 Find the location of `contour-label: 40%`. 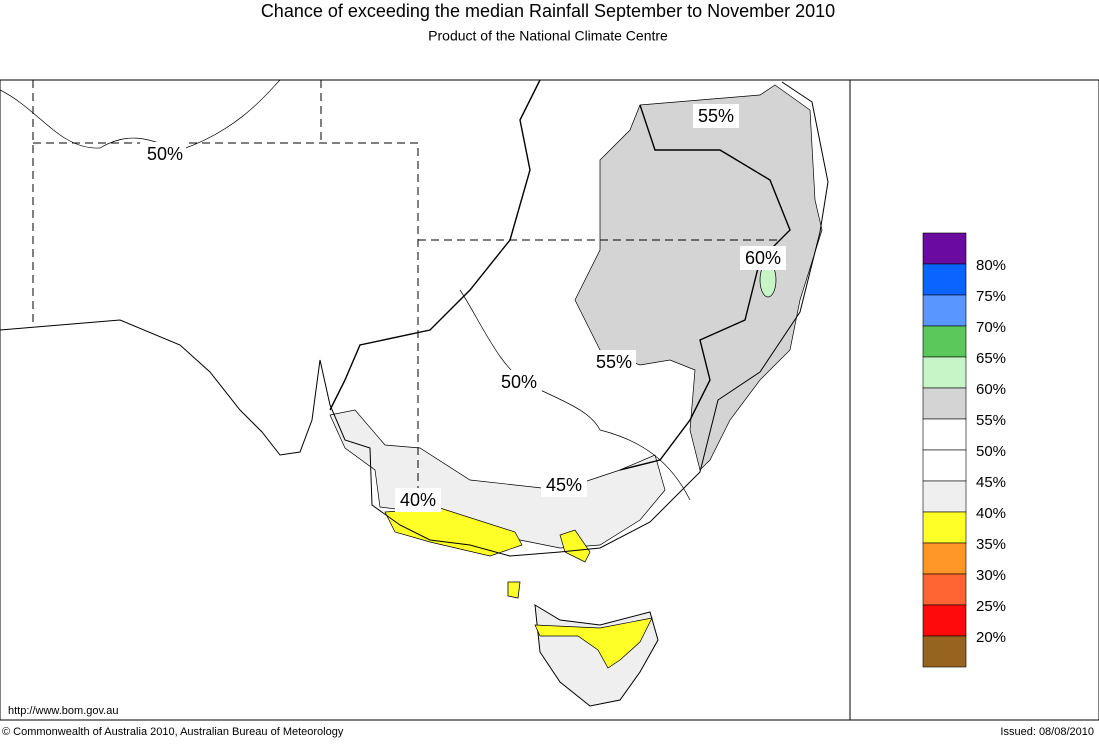

contour-label: 40% is located at coordinates (418, 500).